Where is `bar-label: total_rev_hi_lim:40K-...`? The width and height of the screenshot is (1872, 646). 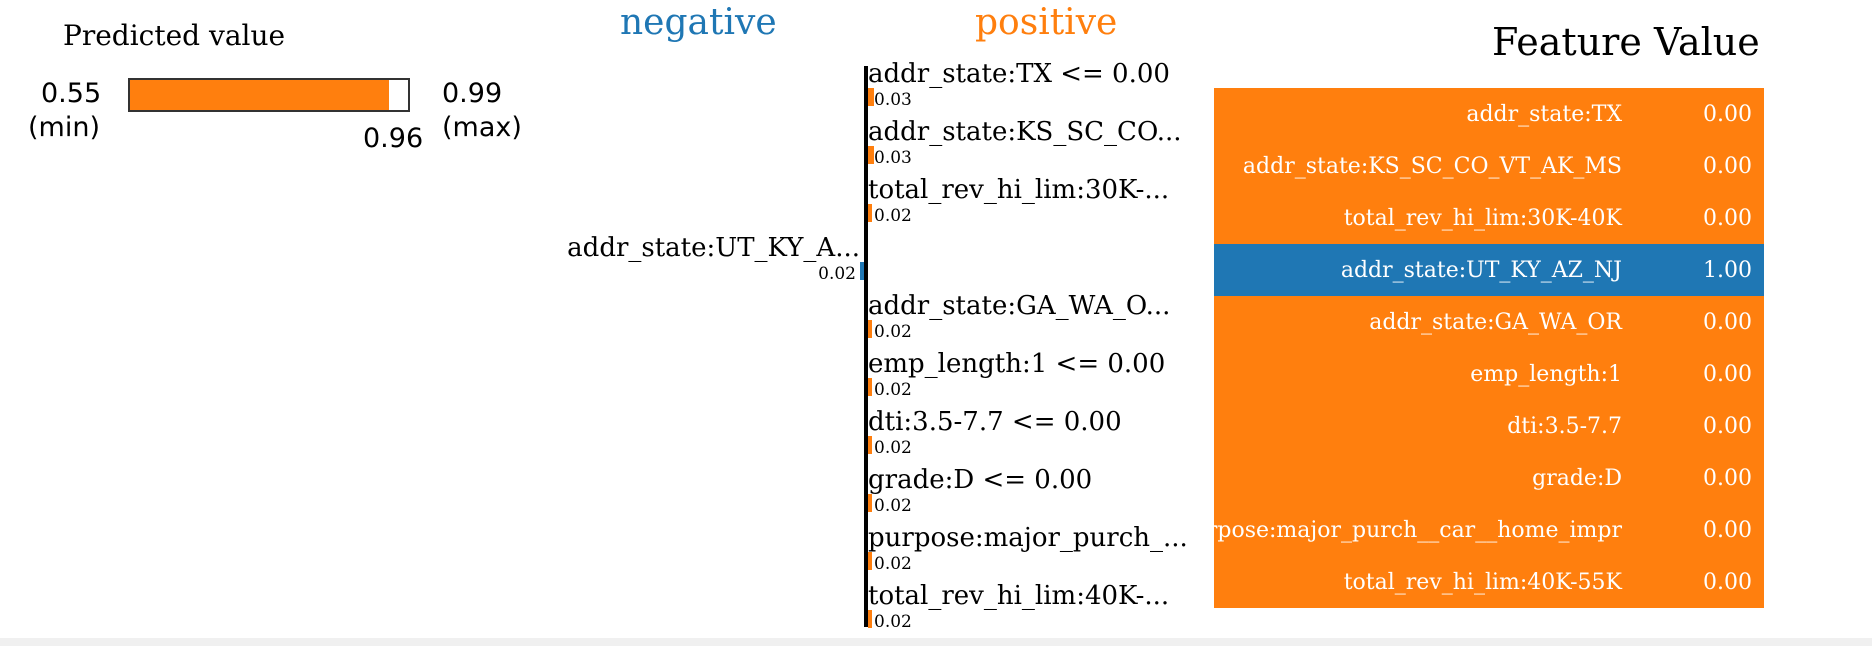 bar-label: total_rev_hi_lim:40K-... is located at coordinates (1018, 596).